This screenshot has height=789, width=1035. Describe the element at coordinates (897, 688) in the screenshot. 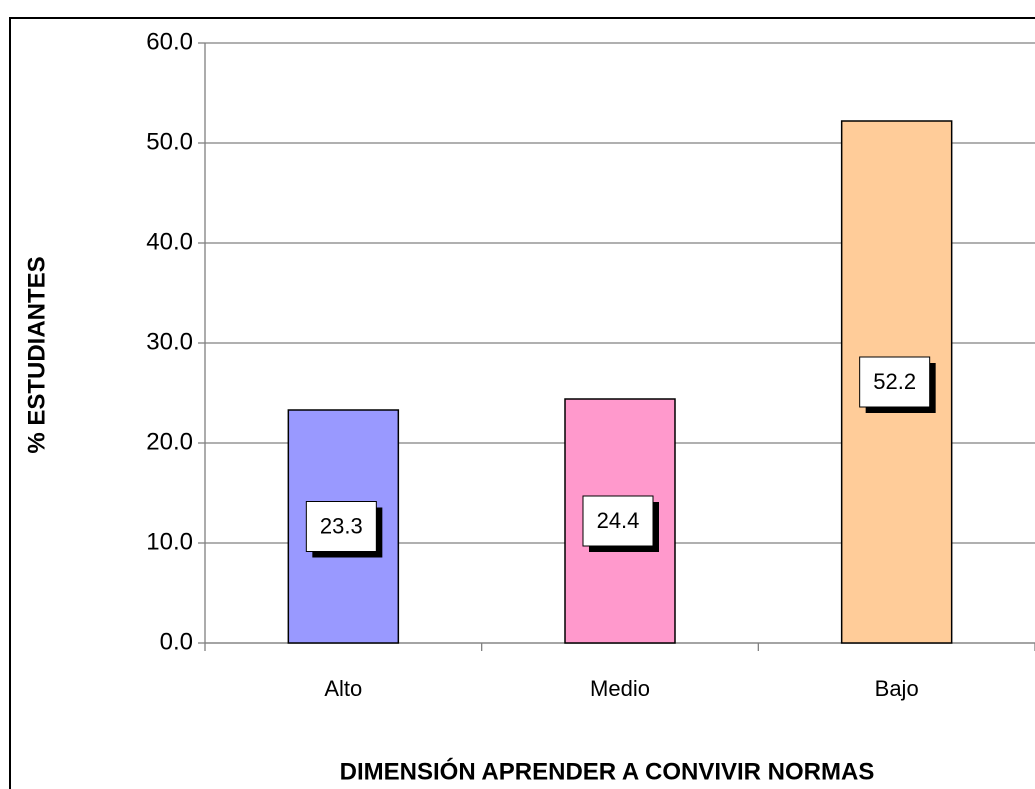

I see `x-tick-label: Bajo` at that location.